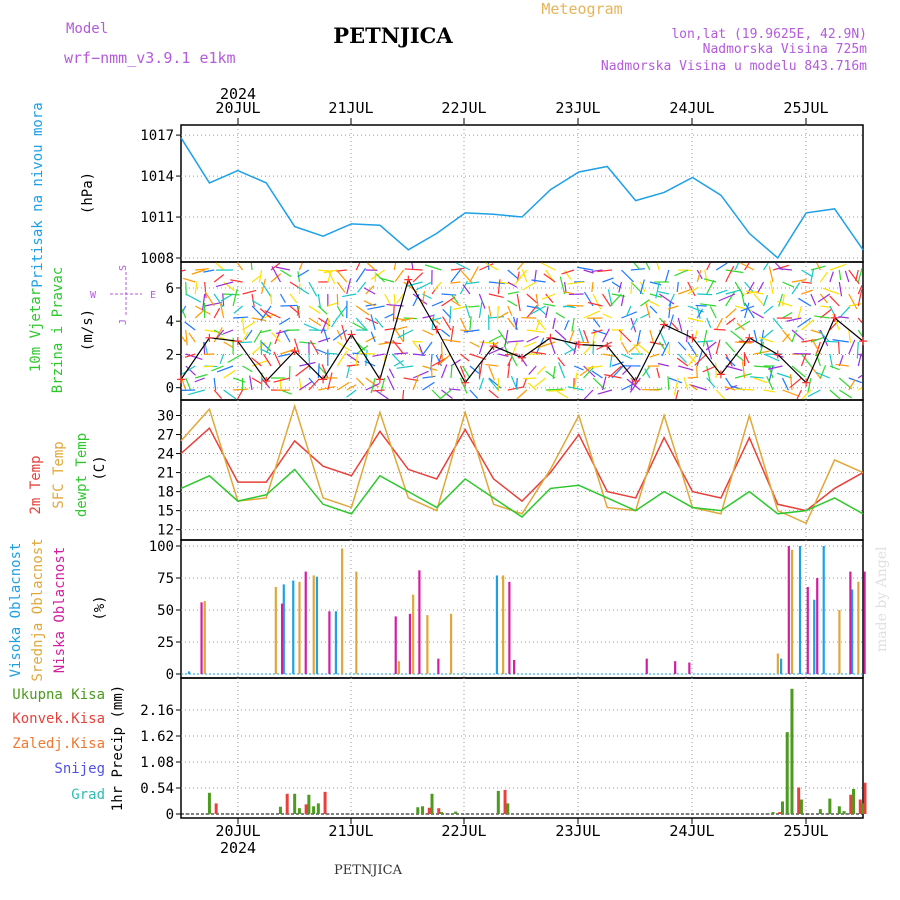 The width and height of the screenshot is (900, 900). I want to click on wind-axis-label: 10m Vjetar, so click(36, 330).